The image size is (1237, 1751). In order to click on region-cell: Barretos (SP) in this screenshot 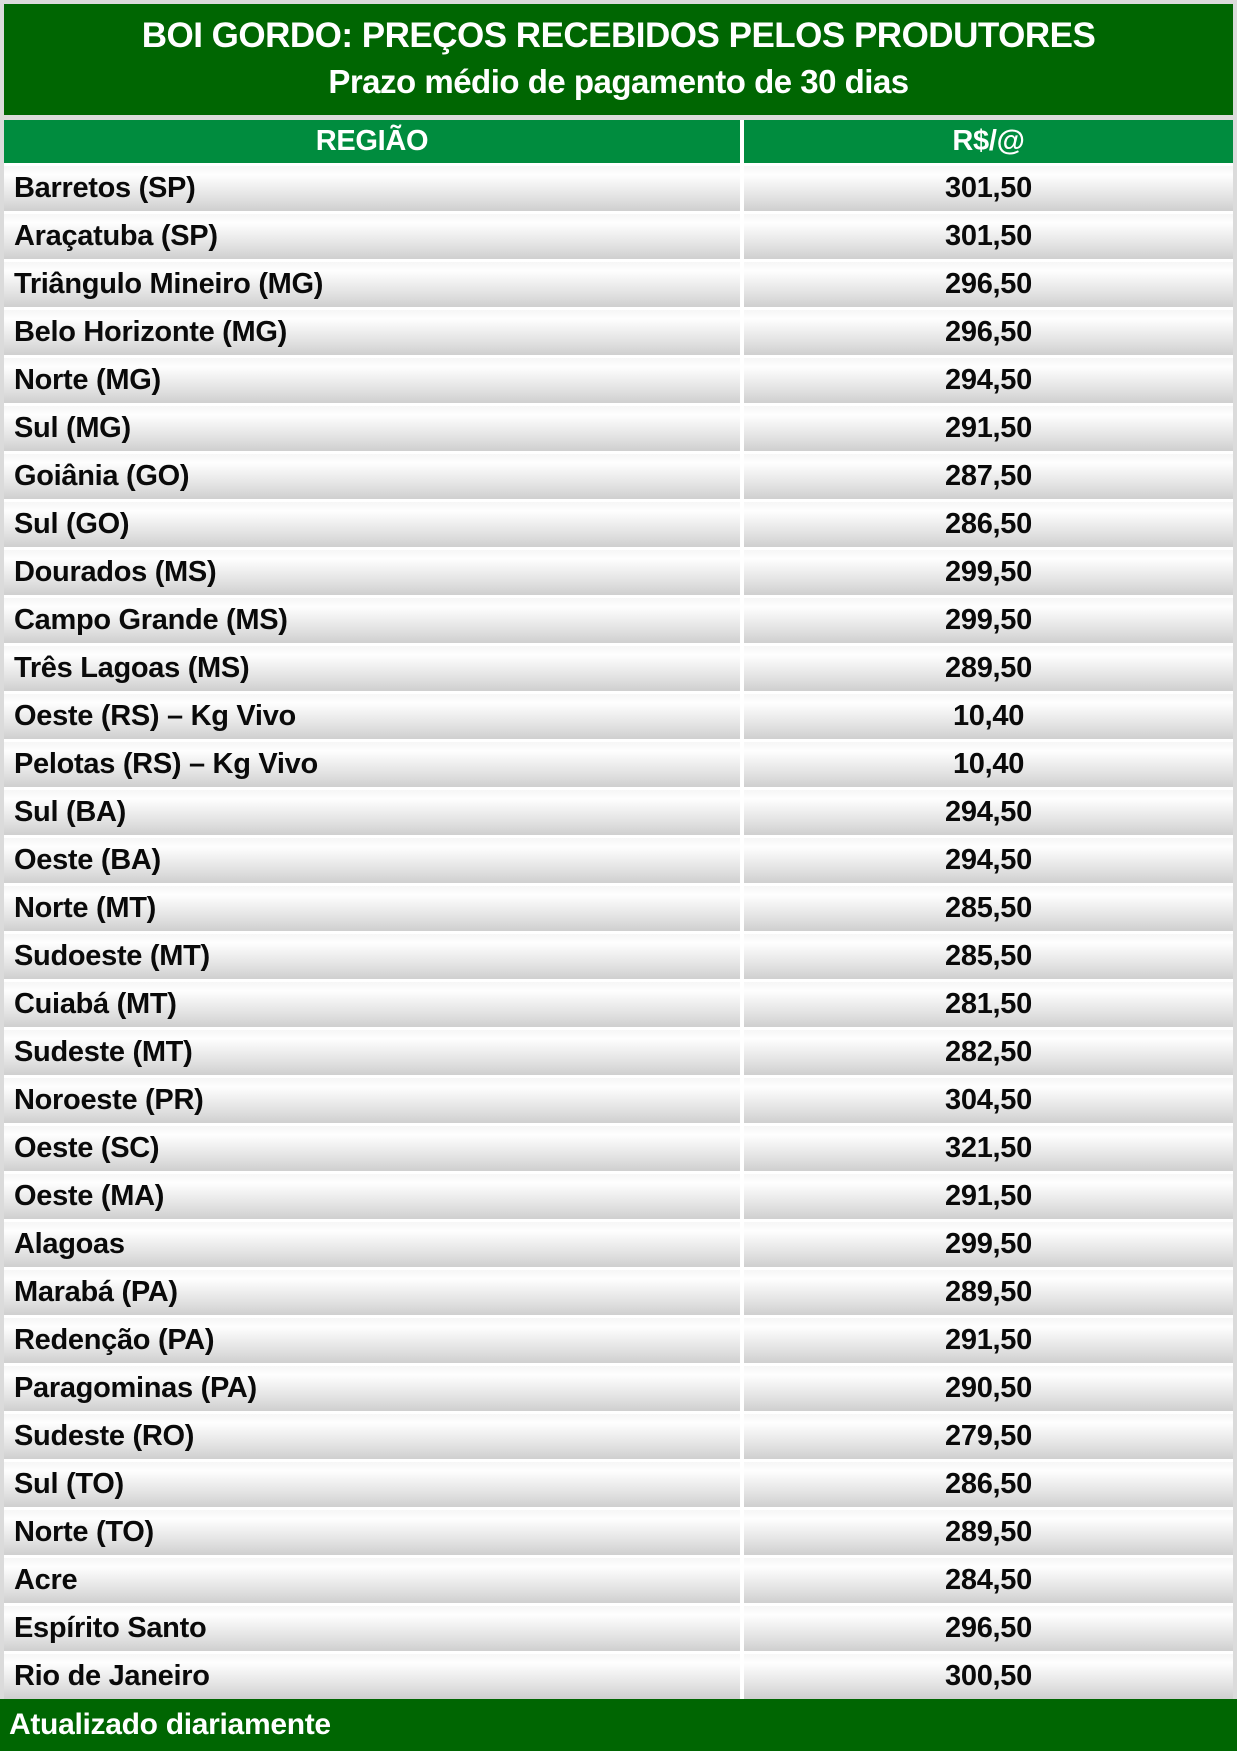, I will do `click(372, 188)`.